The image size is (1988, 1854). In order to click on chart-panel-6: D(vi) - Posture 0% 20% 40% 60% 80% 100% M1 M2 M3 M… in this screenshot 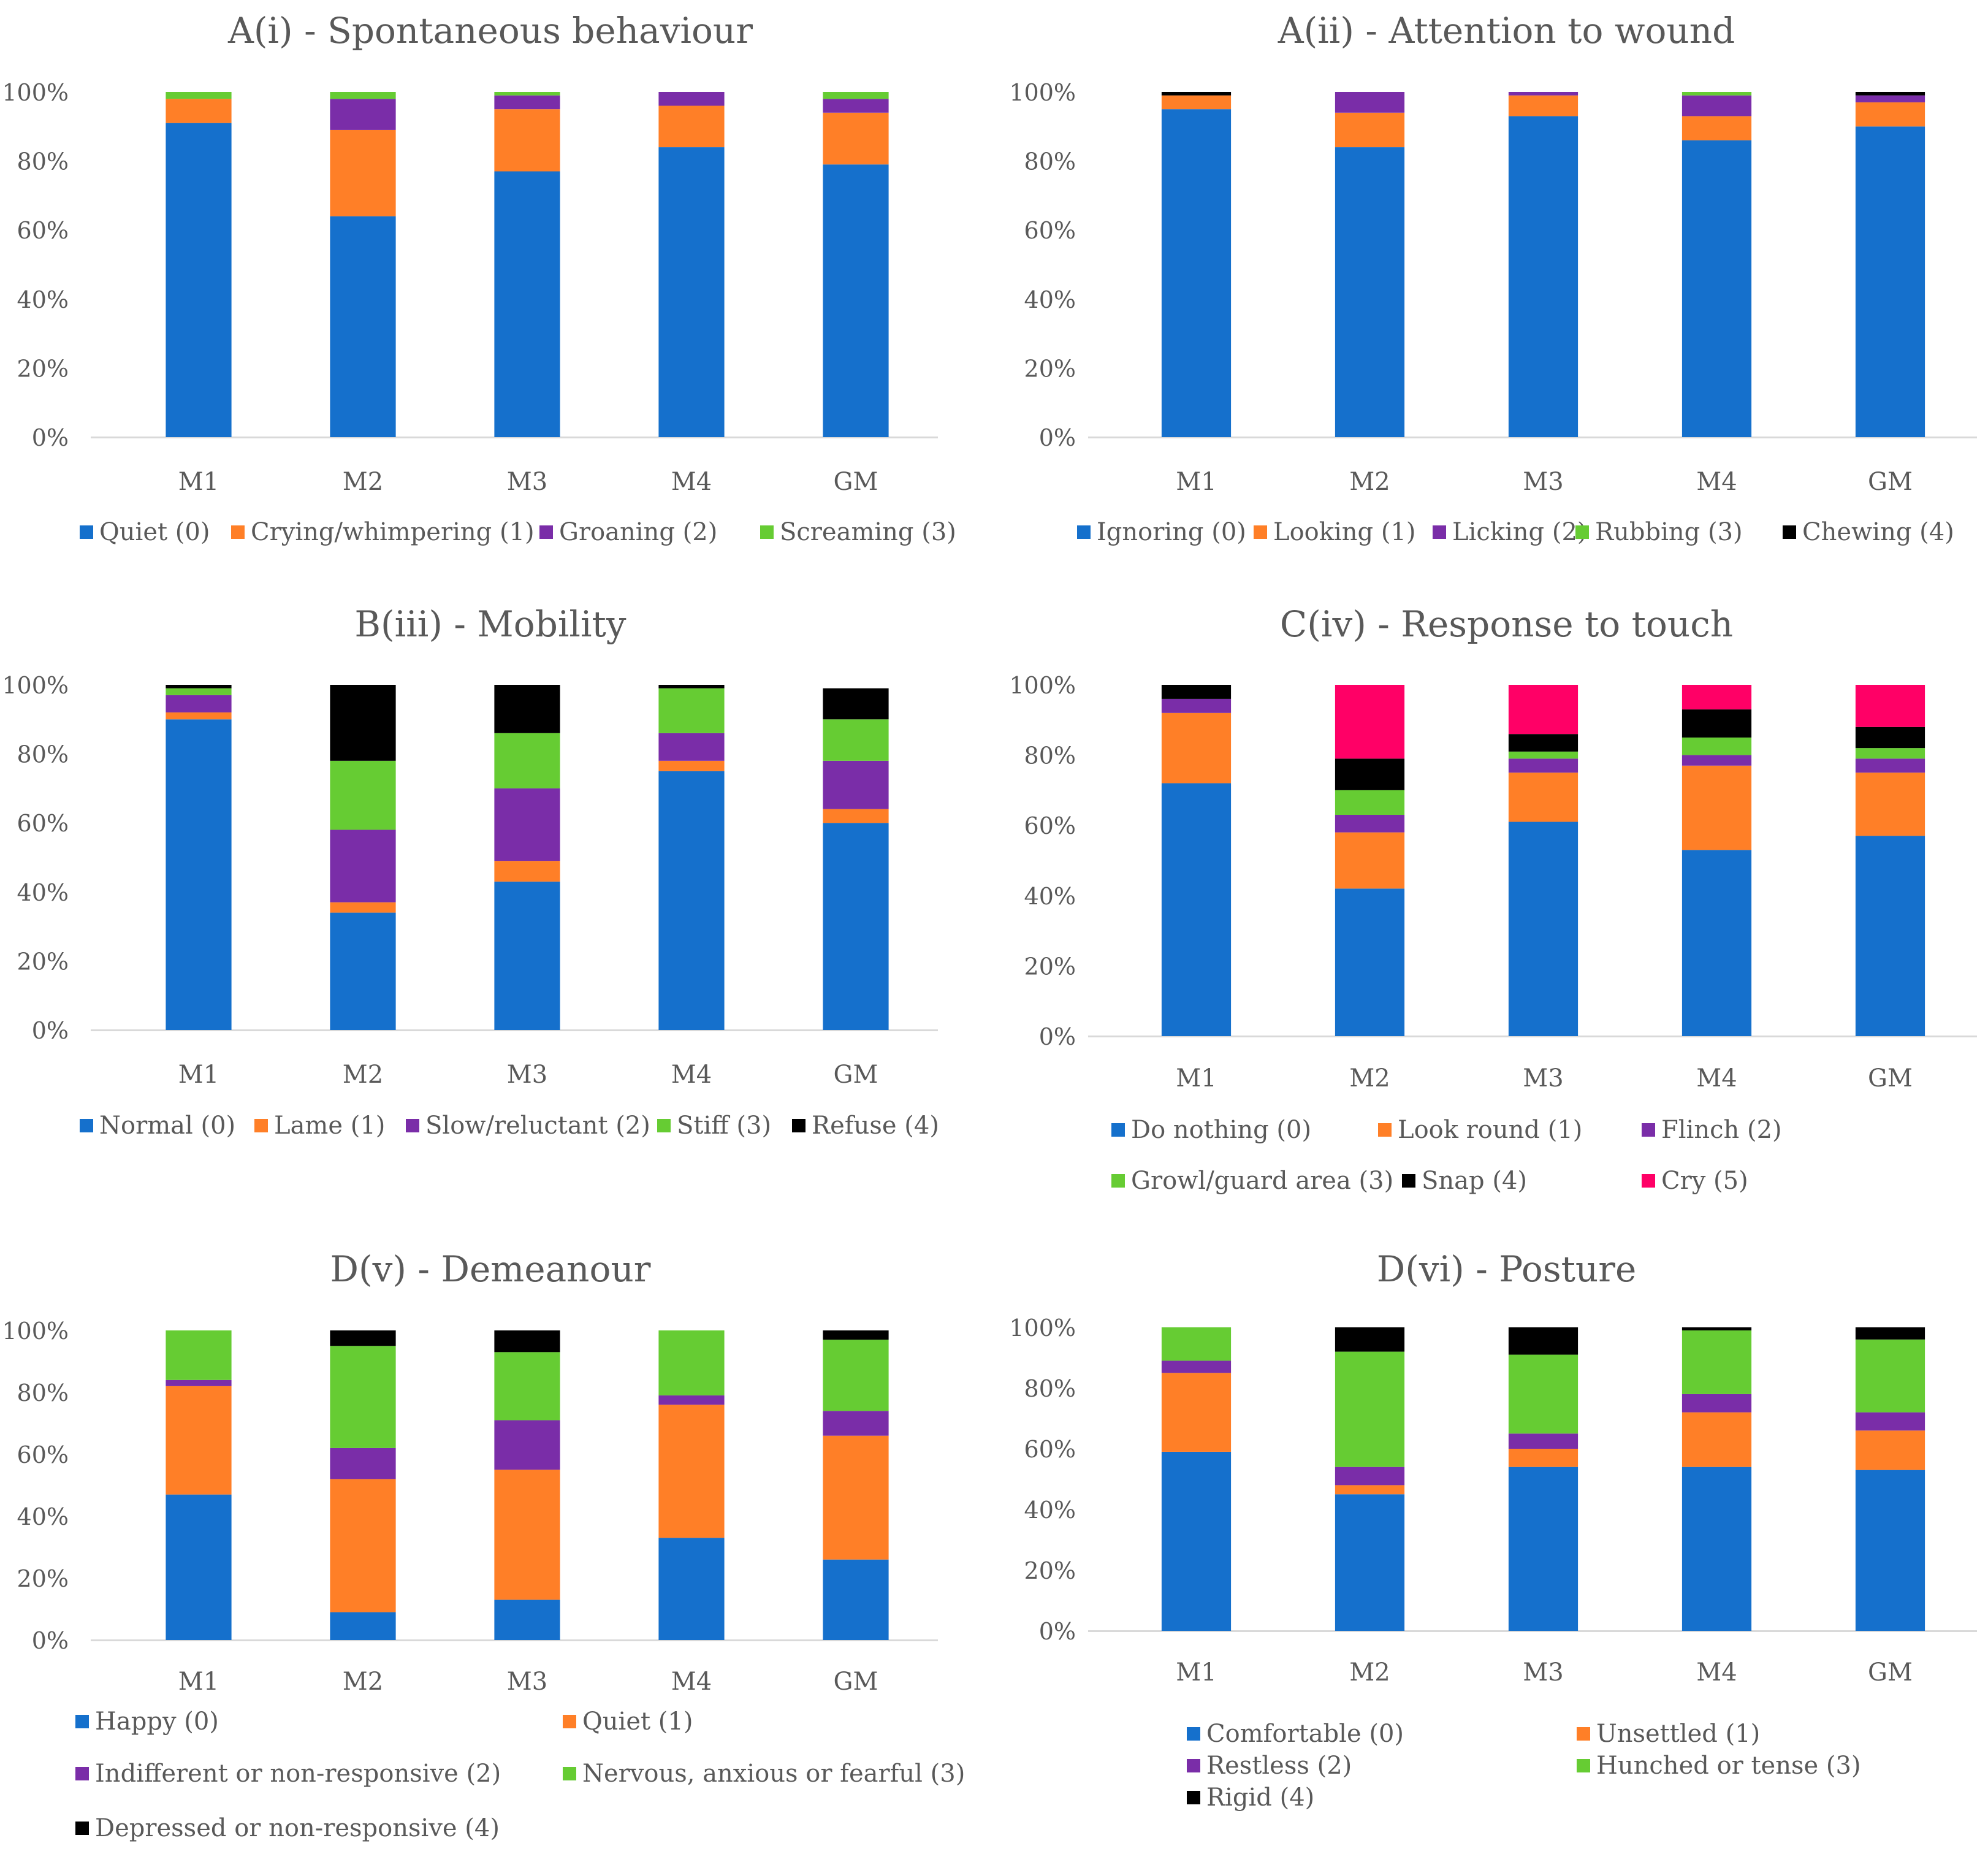, I will do `click(1493, 1530)`.